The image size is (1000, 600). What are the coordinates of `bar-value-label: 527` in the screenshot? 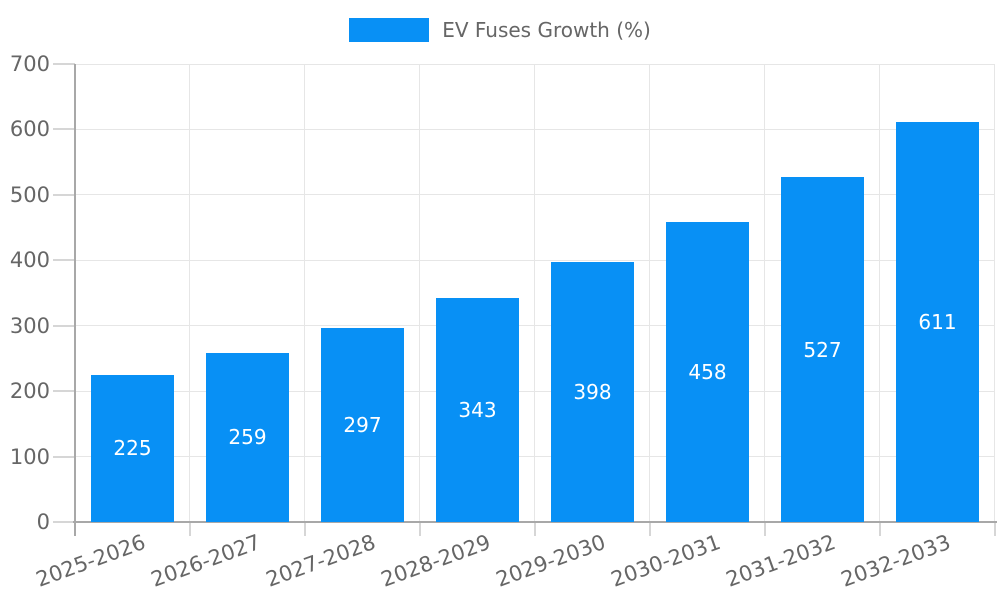 It's located at (822, 349).